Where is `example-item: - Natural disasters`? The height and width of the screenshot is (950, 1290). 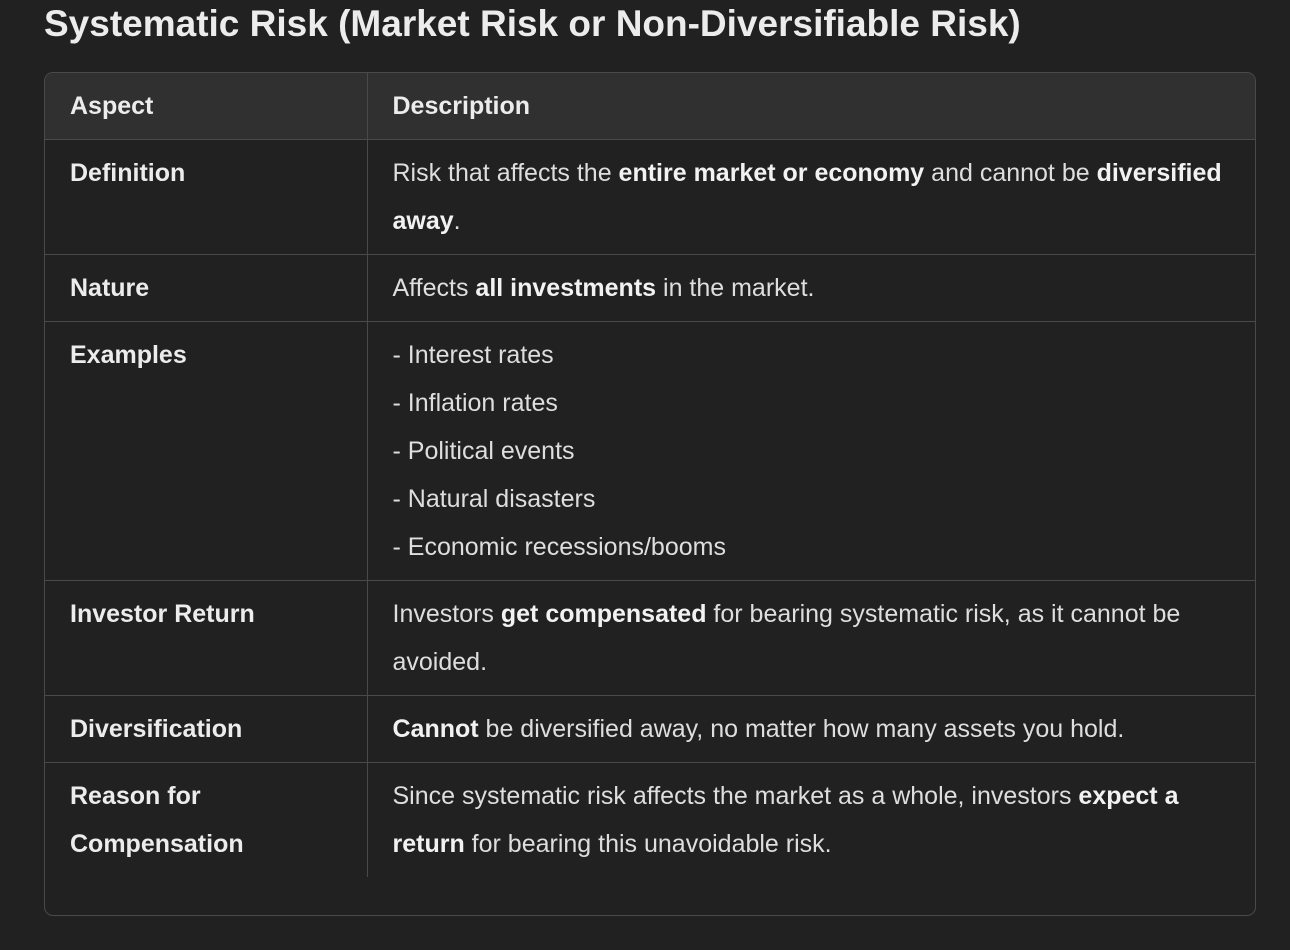 example-item: - Natural disasters is located at coordinates (494, 499).